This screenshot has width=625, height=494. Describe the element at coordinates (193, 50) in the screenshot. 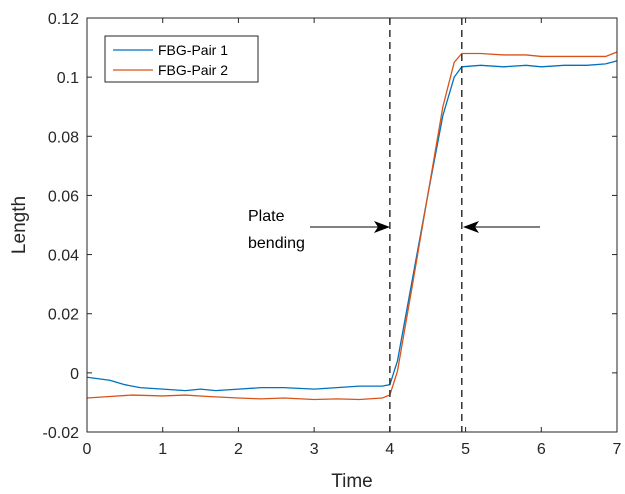

I see `legend-label-fbg-pair-1: FBG-Pair 1` at that location.